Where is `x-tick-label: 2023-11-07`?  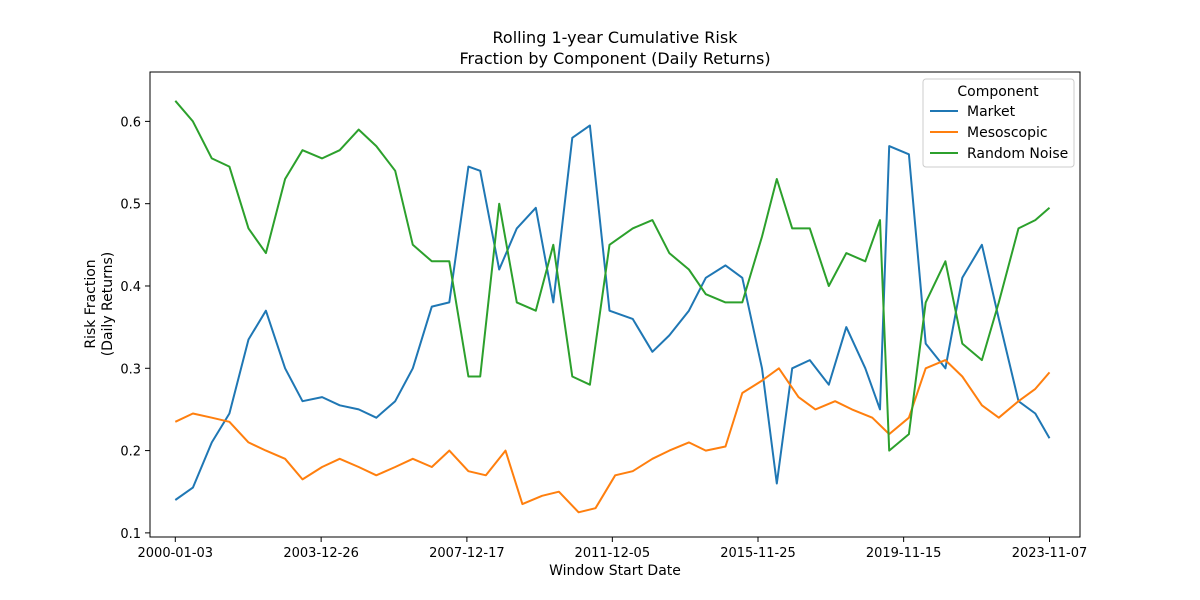 x-tick-label: 2023-11-07 is located at coordinates (1050, 553).